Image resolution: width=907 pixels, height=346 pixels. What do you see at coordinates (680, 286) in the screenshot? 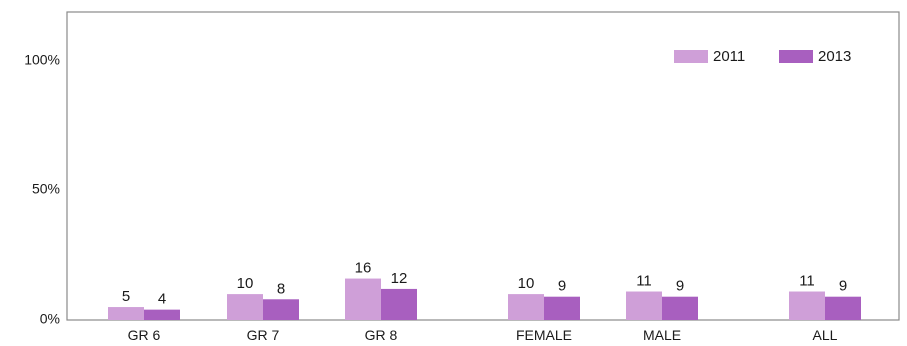
I see `data-label-2013-4: 9` at bounding box center [680, 286].